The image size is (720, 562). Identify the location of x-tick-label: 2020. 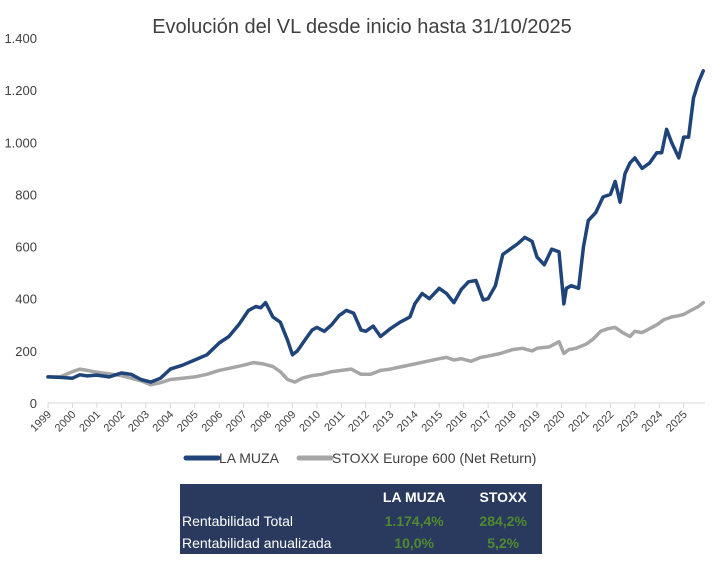
(555, 422).